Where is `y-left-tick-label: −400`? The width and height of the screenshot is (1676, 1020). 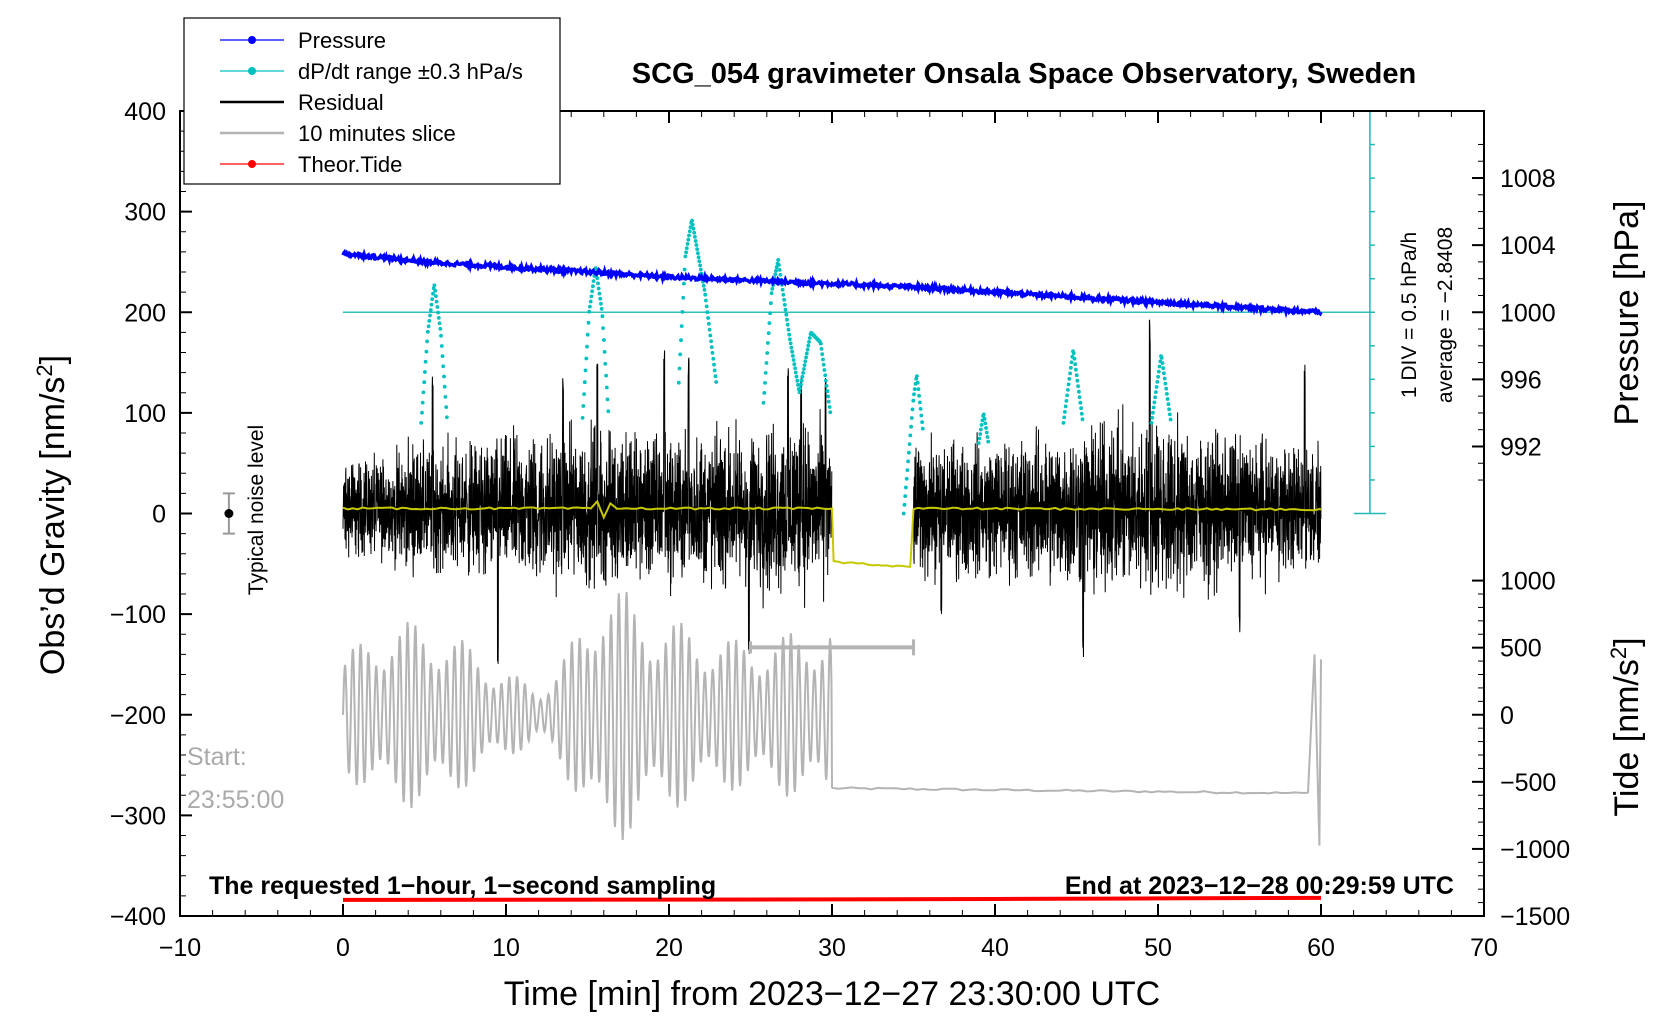
y-left-tick-label: −400 is located at coordinates (138, 917).